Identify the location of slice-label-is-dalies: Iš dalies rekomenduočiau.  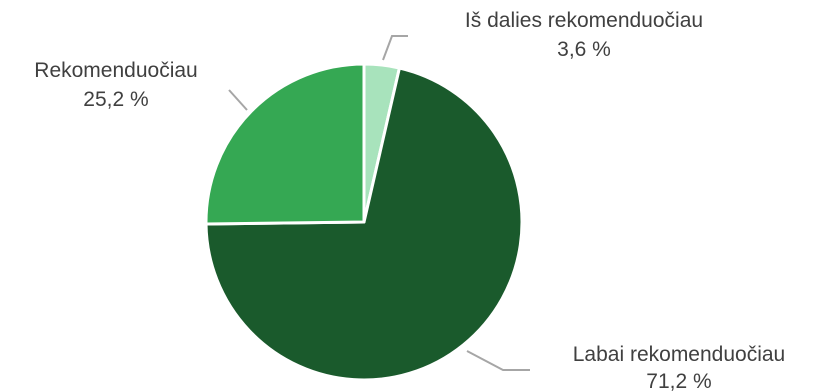
(584, 20).